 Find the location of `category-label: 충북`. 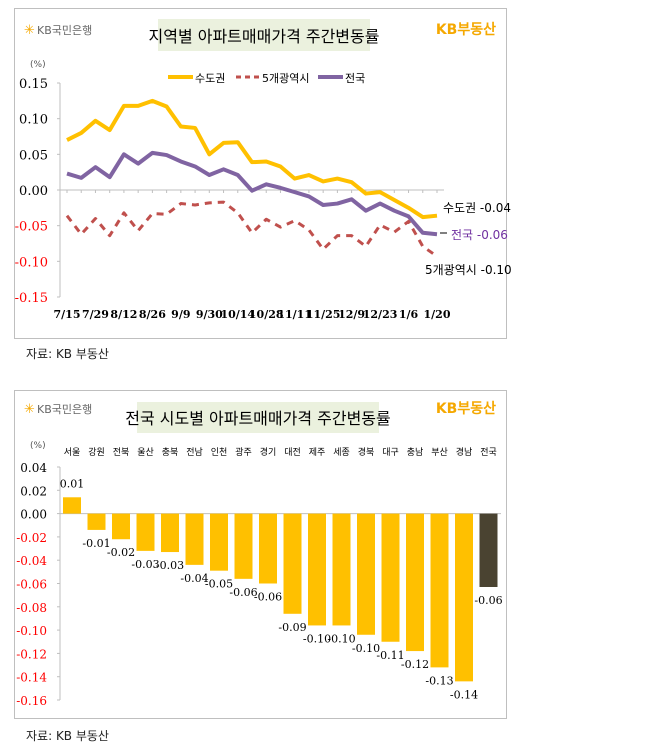

category-label: 충북 is located at coordinates (170, 452).